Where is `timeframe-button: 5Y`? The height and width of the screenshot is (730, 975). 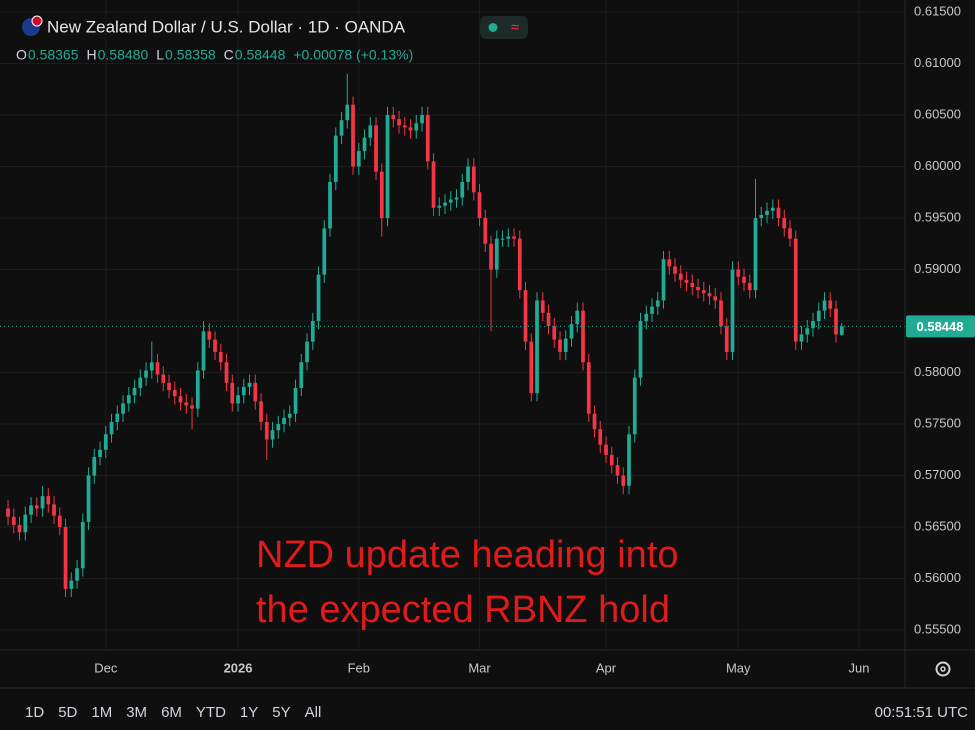 timeframe-button: 5Y is located at coordinates (281, 712).